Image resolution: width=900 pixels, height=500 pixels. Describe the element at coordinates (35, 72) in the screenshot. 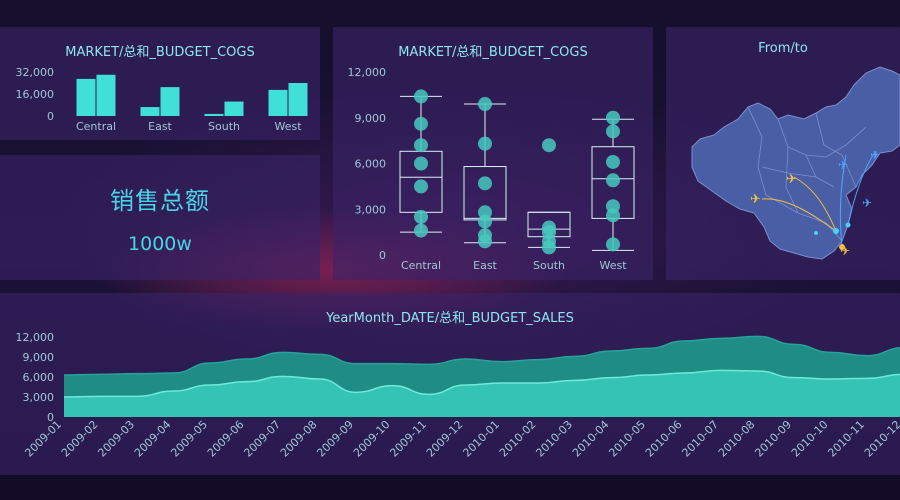

I see `y-tick-label: 32,000` at that location.